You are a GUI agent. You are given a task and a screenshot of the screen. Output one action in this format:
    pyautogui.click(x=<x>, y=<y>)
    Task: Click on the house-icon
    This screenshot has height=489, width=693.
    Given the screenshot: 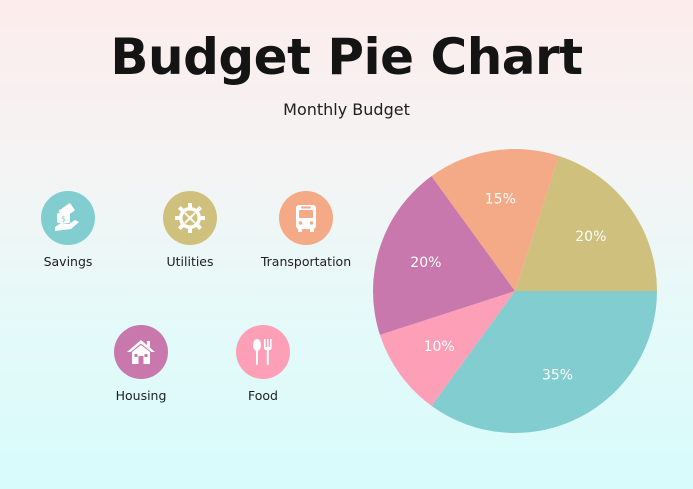 What is the action you would take?
    pyautogui.click(x=141, y=352)
    